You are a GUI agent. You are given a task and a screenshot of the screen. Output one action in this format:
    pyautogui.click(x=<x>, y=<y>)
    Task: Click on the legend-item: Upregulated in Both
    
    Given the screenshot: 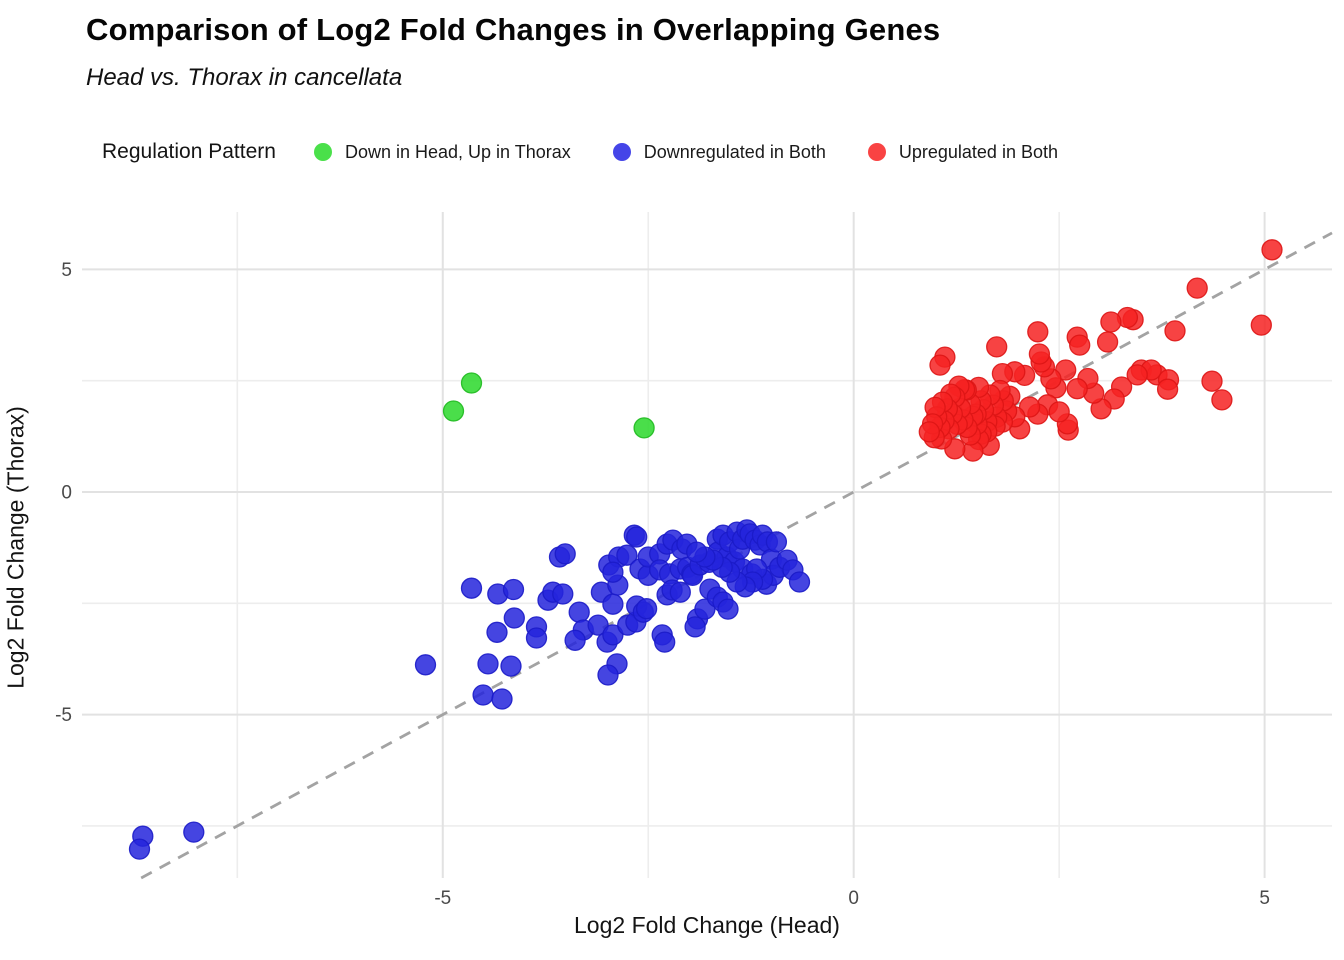 What is the action you would take?
    pyautogui.click(x=962, y=152)
    